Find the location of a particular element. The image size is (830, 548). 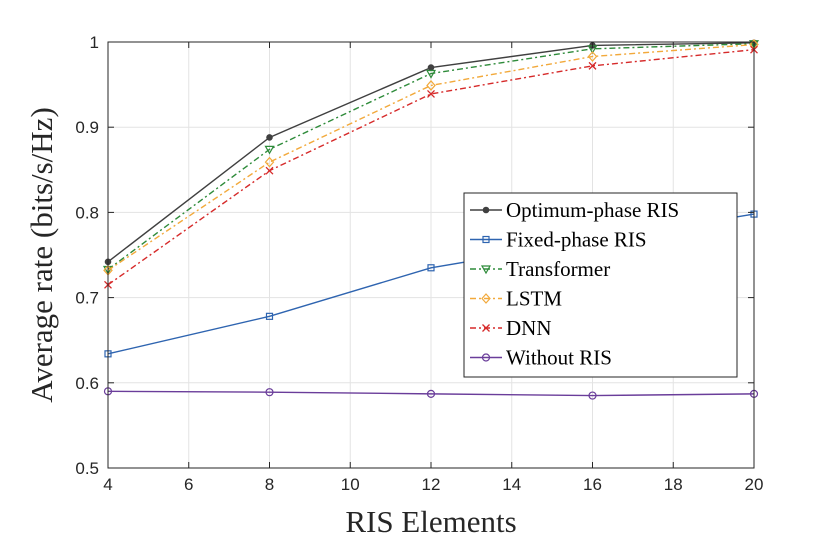

legend-label: Optimum-phase RIS is located at coordinates (592, 210).